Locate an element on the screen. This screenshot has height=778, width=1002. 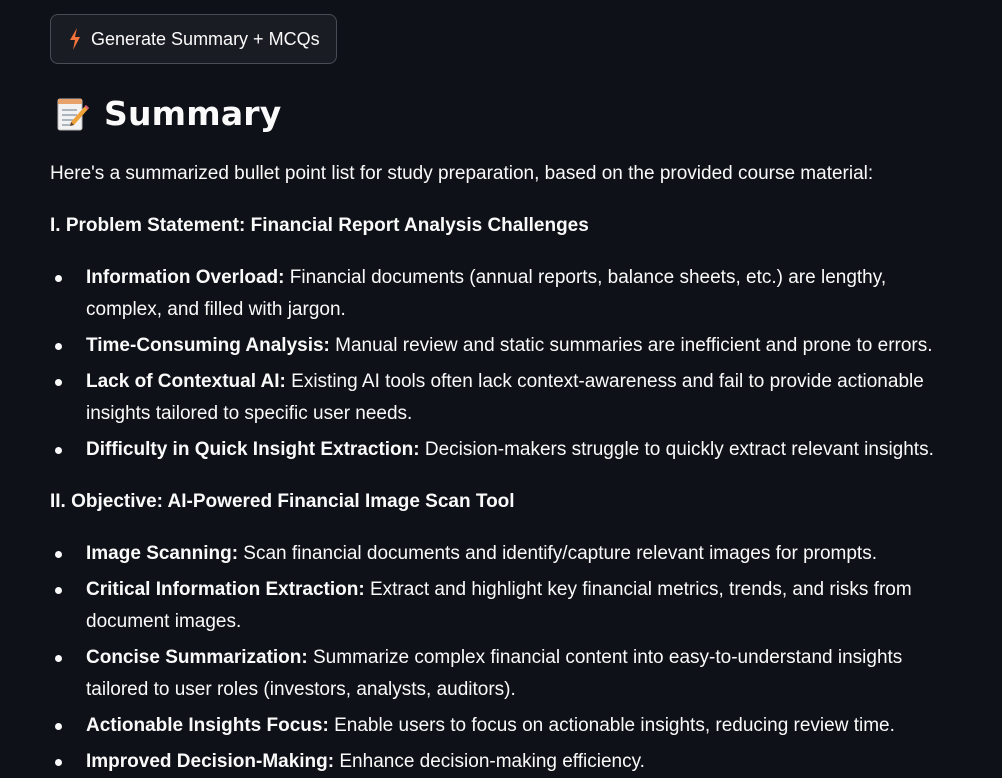
list-item-term: Improved Decision-Making: is located at coordinates (210, 761).